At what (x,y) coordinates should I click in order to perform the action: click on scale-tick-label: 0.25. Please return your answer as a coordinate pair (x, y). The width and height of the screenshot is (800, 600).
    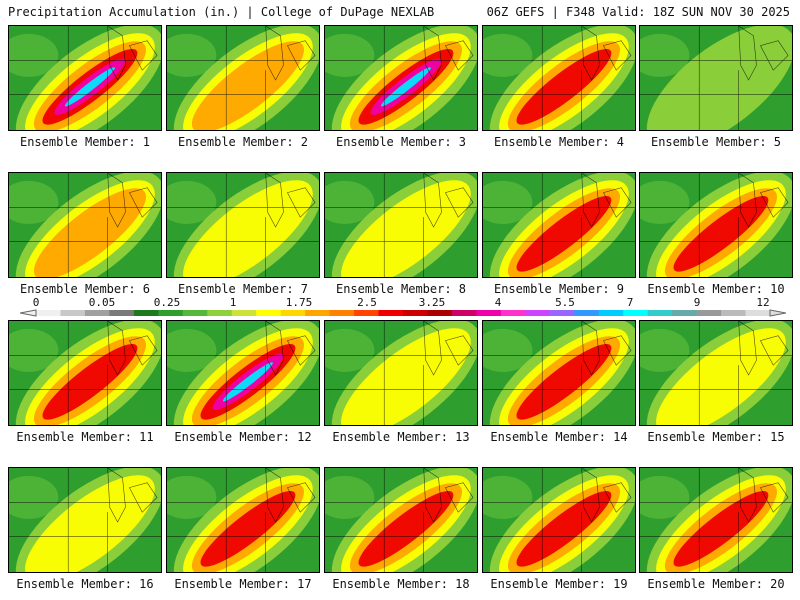
    Looking at the image, I should click on (167, 302).